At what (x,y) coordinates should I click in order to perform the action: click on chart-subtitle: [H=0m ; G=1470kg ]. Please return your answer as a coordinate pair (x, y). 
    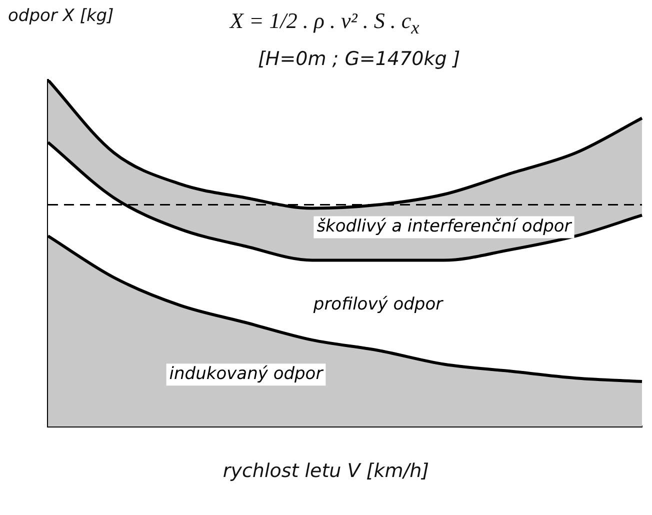
    Looking at the image, I should click on (359, 59).